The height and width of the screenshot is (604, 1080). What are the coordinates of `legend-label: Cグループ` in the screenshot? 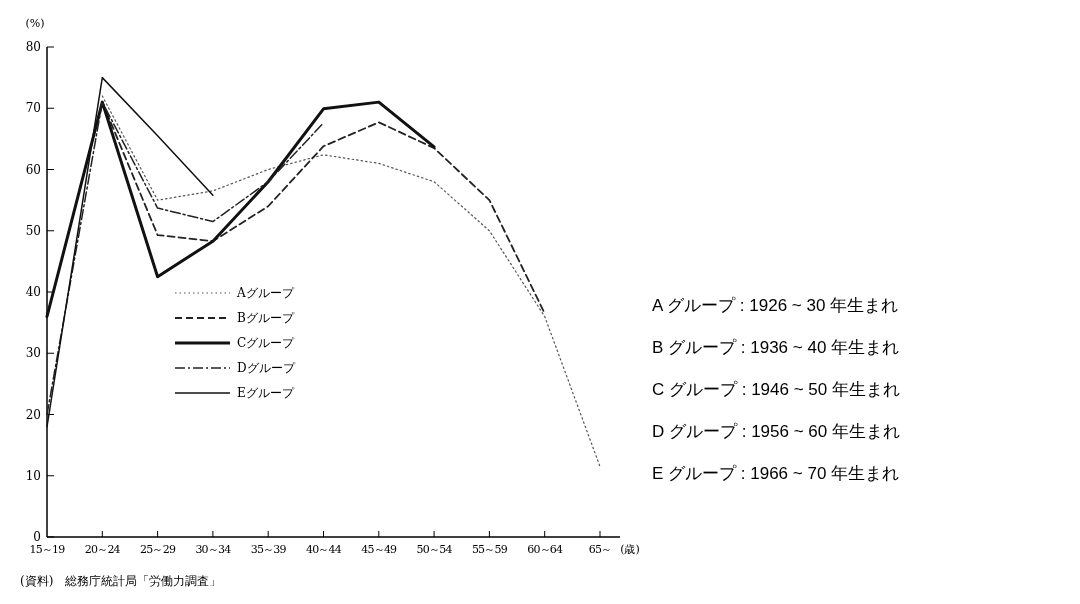 It's located at (266, 343).